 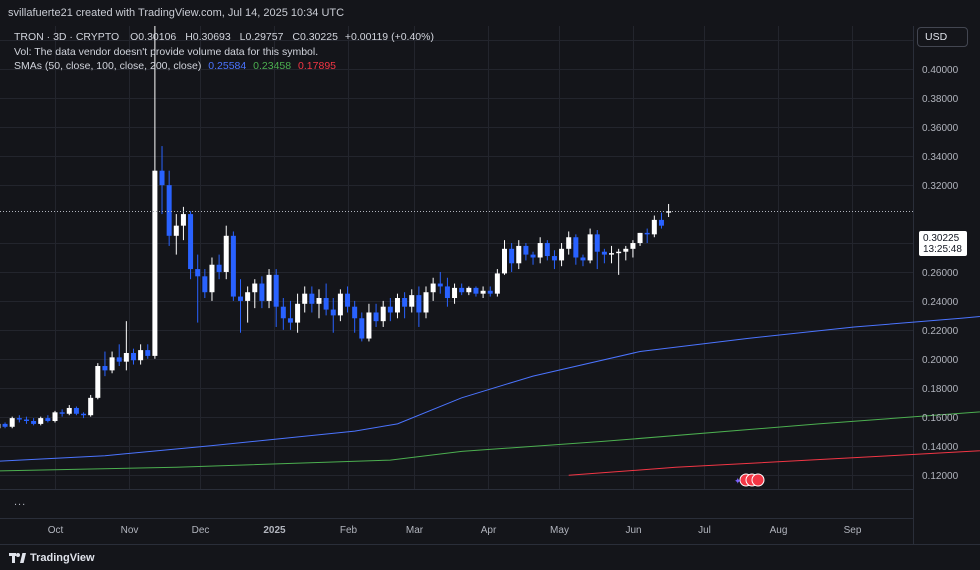 What do you see at coordinates (749, 480) in the screenshot?
I see `flag-icon: ✦` at bounding box center [749, 480].